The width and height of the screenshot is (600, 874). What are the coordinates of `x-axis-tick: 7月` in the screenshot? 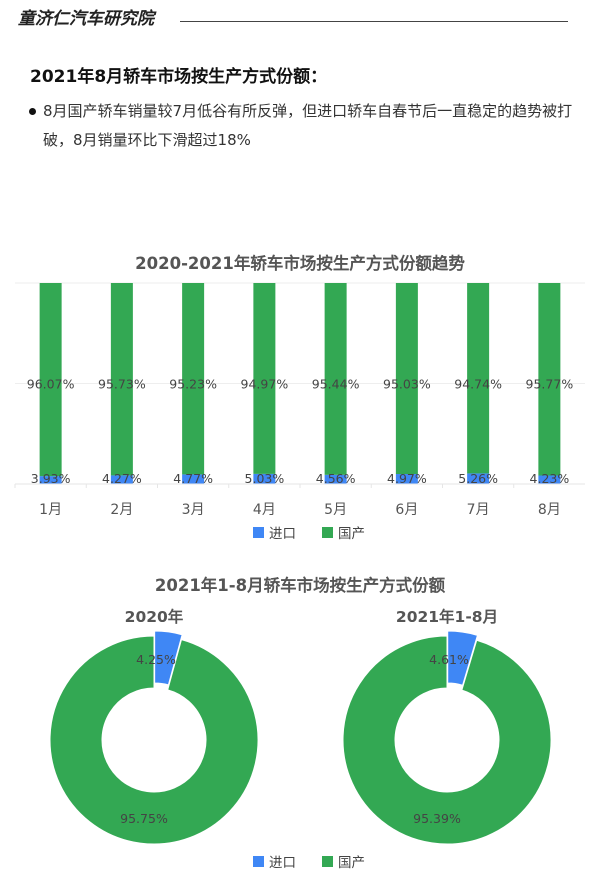 It's located at (478, 508).